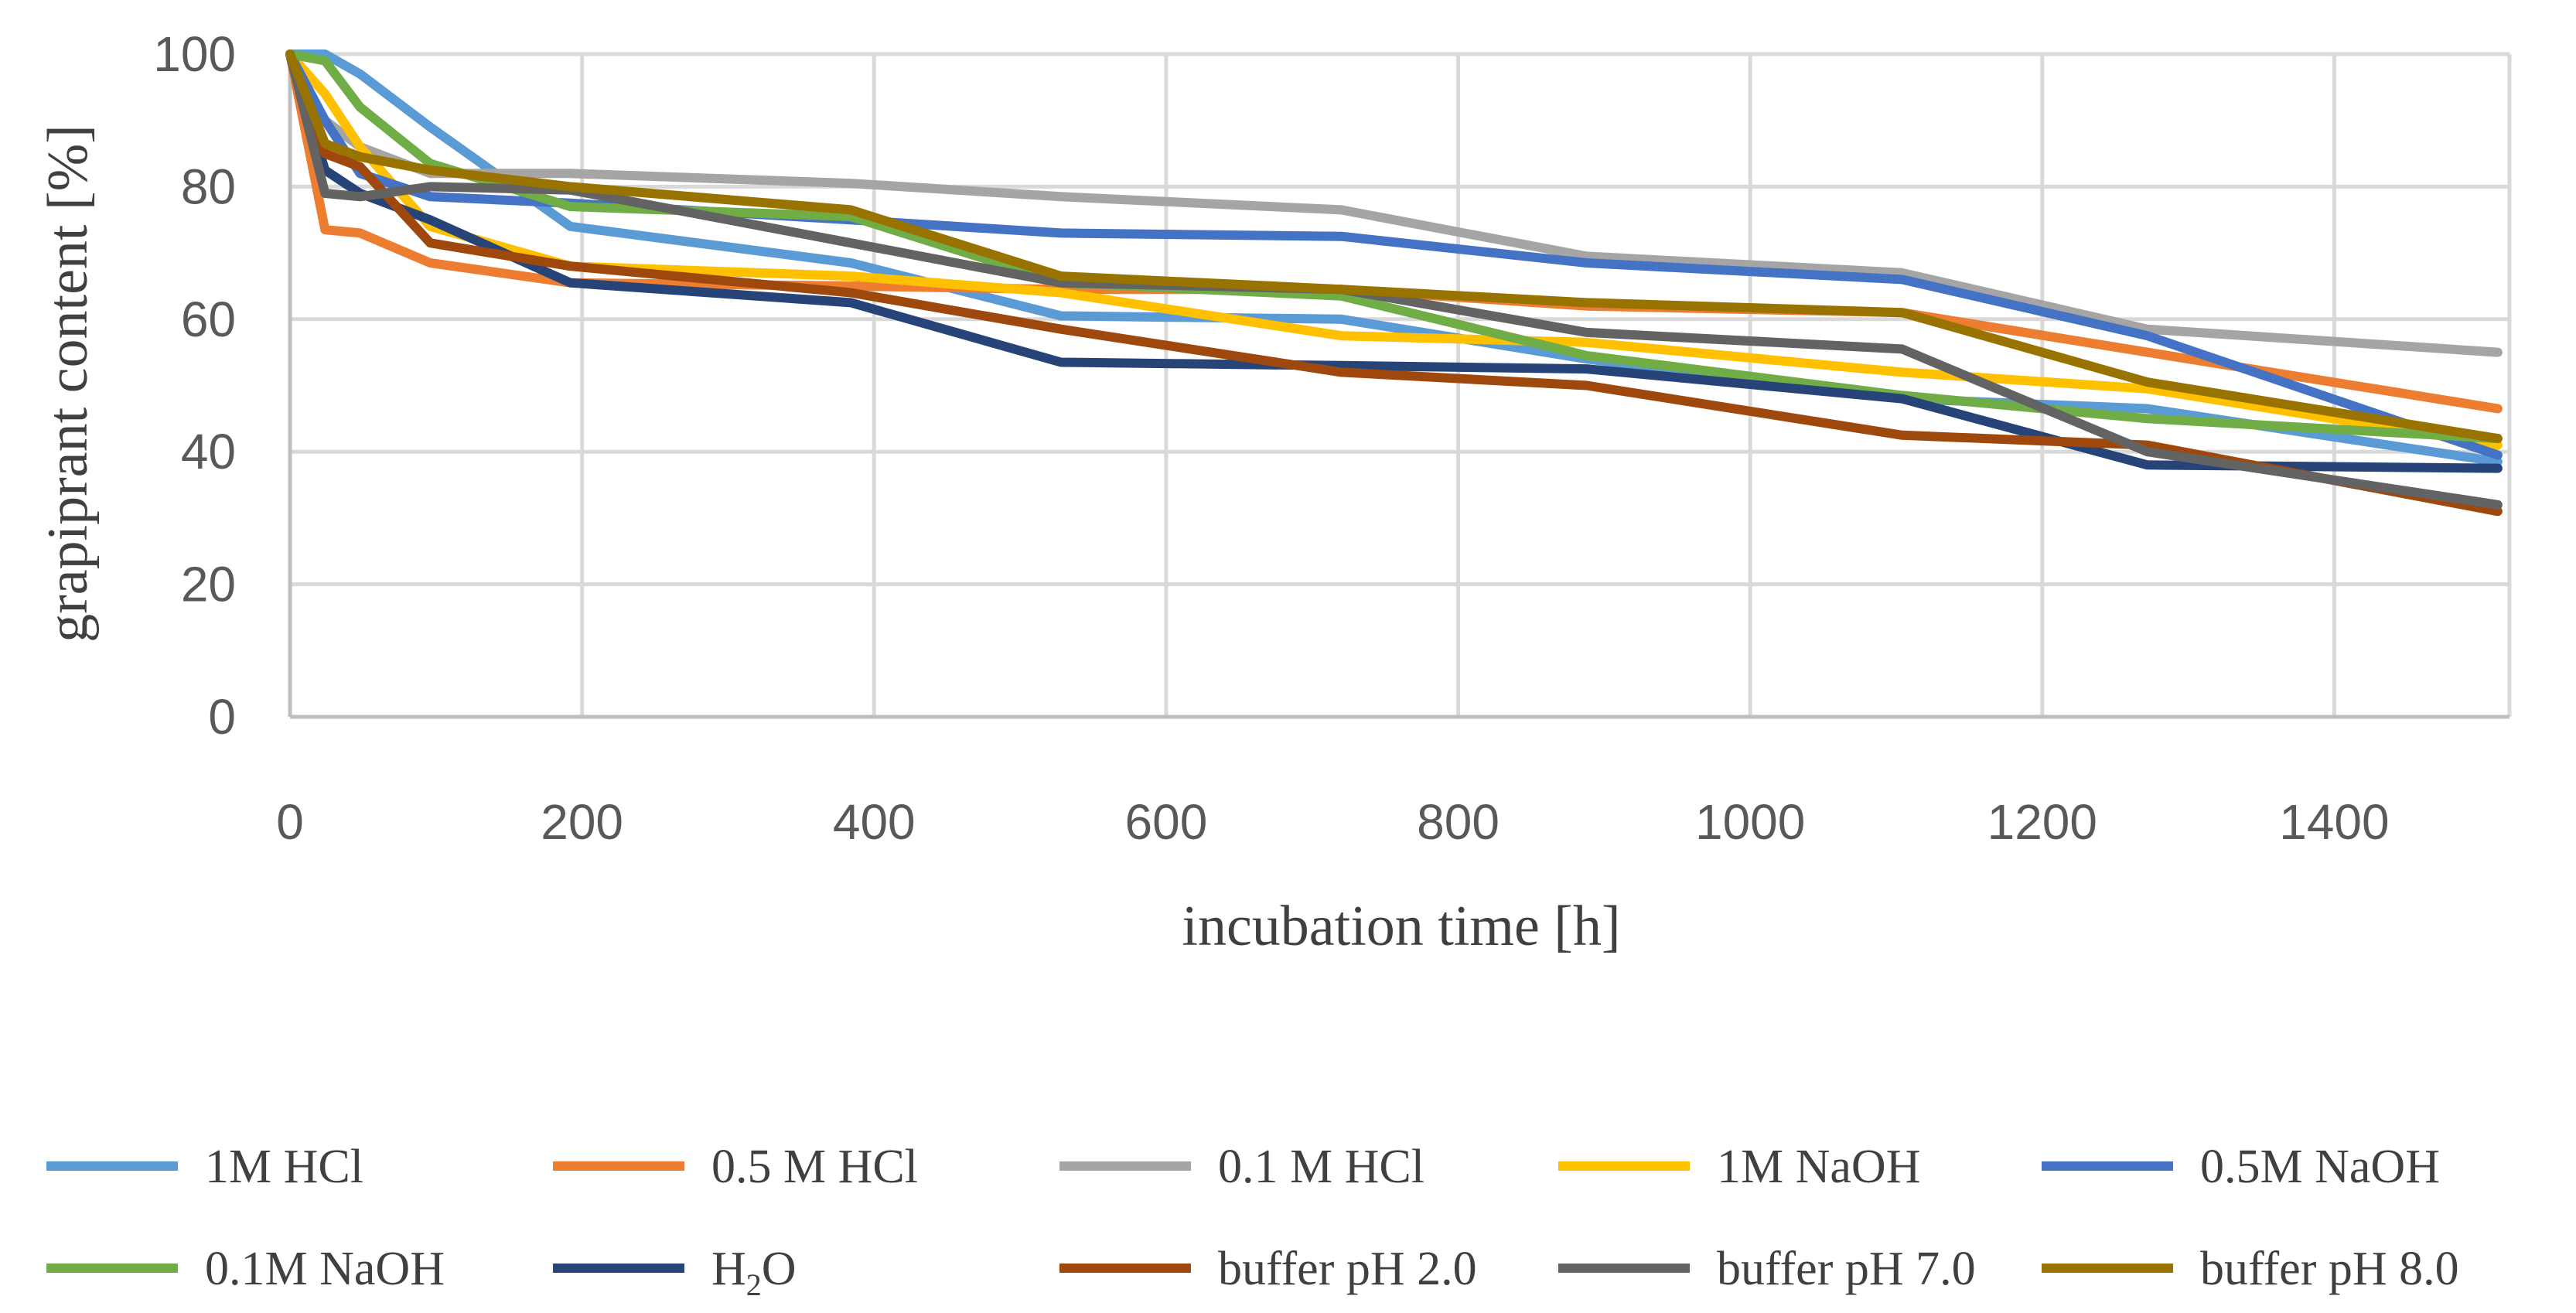 The image size is (2576, 1313). What do you see at coordinates (754, 1284) in the screenshot?
I see `legend-label-subscript: 2` at bounding box center [754, 1284].